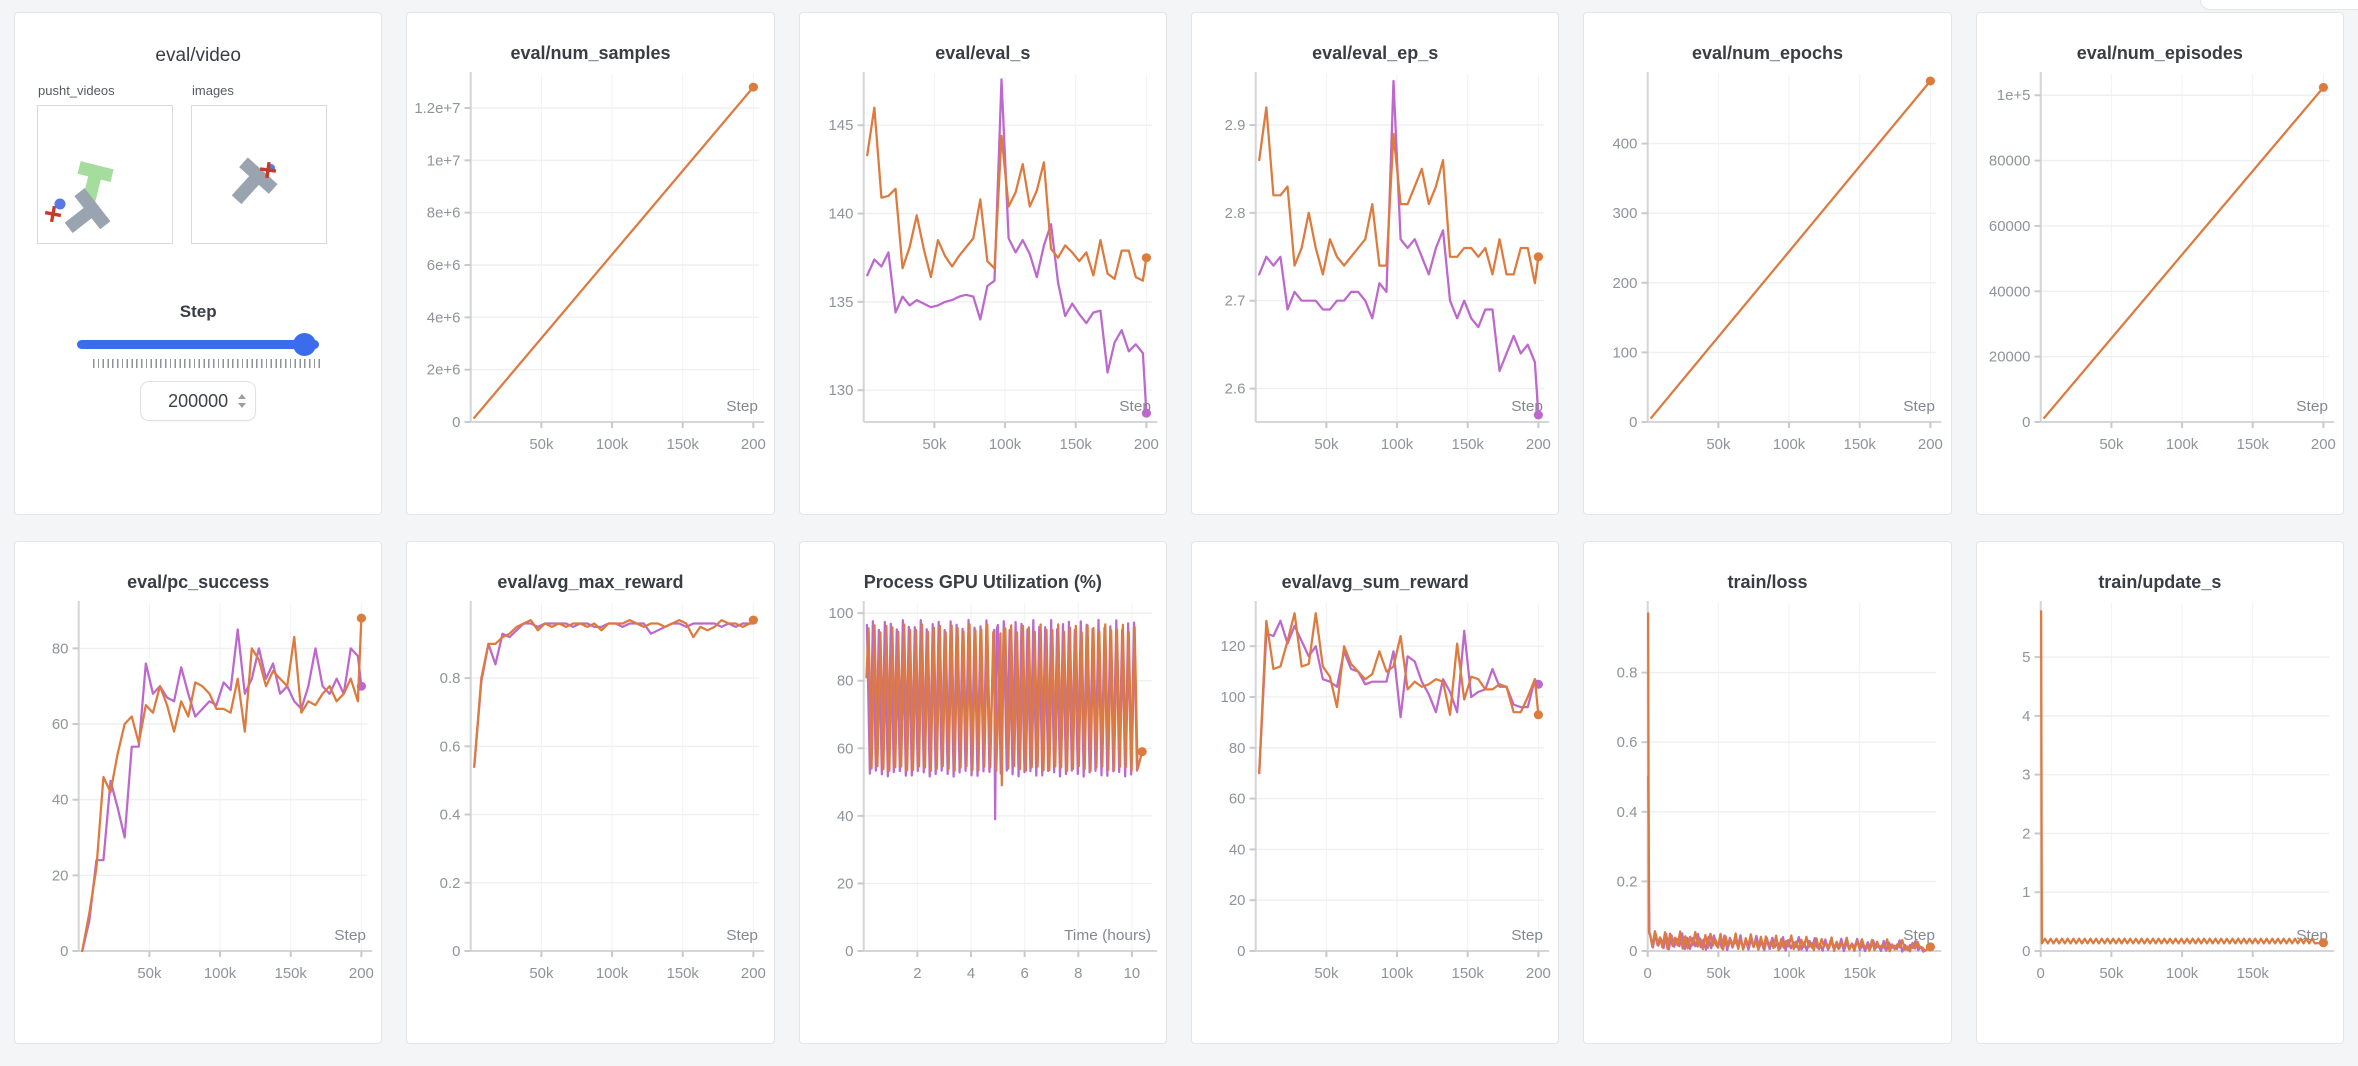 The image size is (2358, 1066). I want to click on y-tick-label: 60, so click(1237, 800).